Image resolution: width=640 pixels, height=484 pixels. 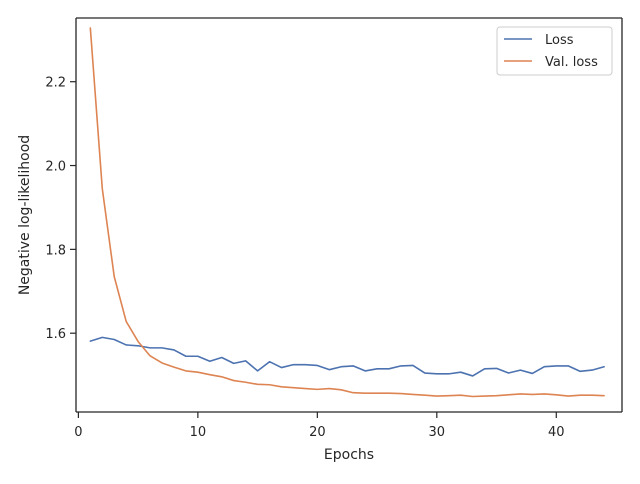 What do you see at coordinates (78, 432) in the screenshot?
I see `x-tick-label: 0` at bounding box center [78, 432].